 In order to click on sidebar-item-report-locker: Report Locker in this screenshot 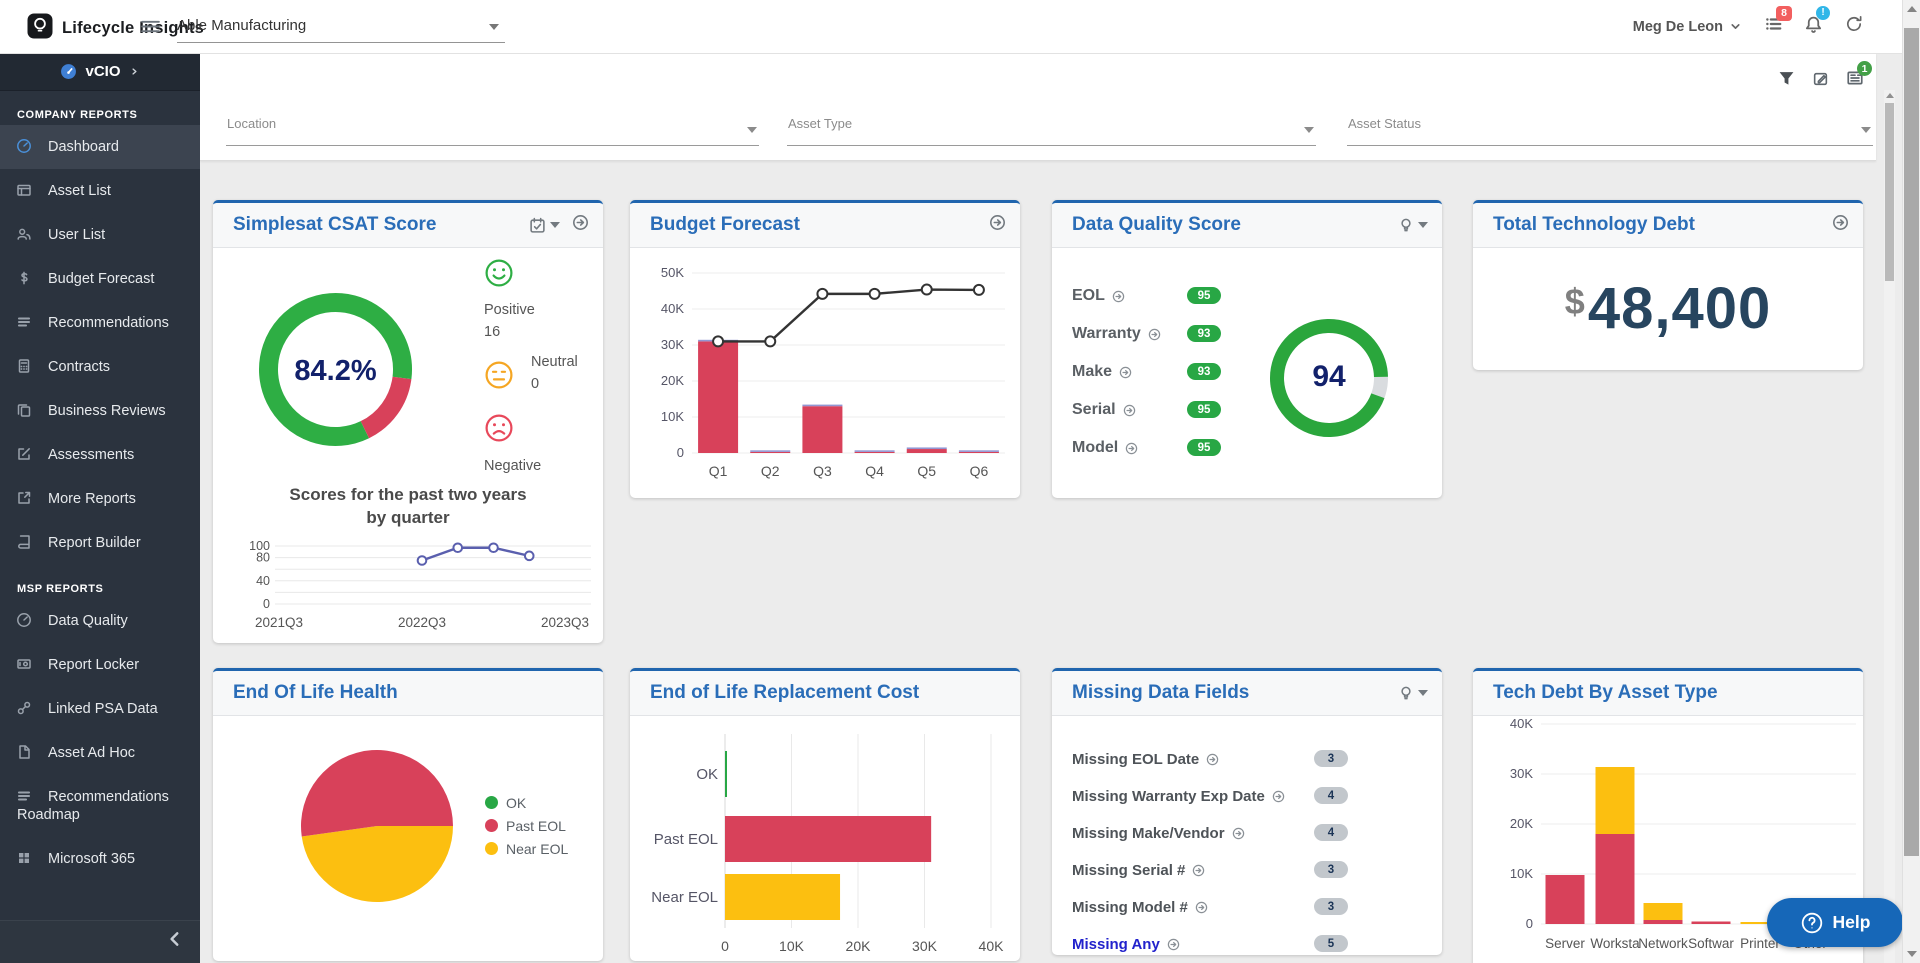, I will do `click(100, 665)`.